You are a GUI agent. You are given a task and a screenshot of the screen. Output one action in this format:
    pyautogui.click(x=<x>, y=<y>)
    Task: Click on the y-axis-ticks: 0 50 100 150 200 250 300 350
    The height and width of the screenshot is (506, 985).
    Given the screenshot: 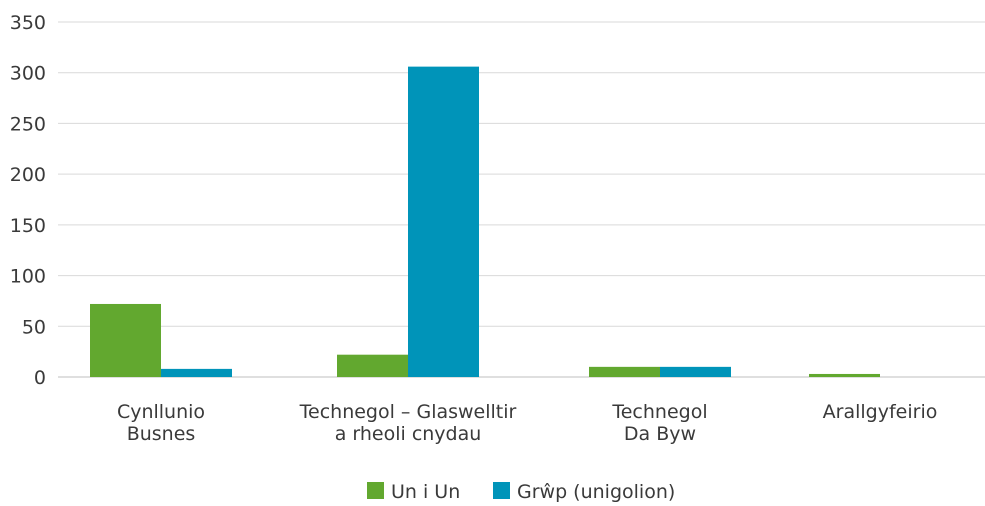 What is the action you would take?
    pyautogui.click(x=28, y=200)
    